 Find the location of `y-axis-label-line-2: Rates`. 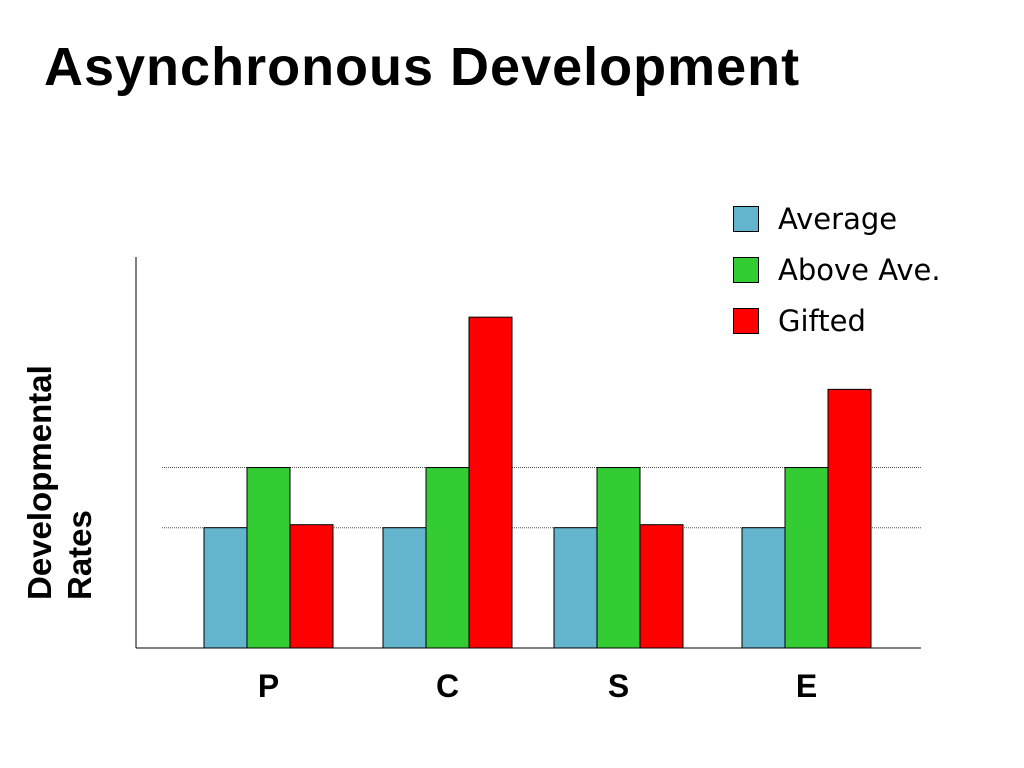

y-axis-label-line-2: Rates is located at coordinates (79, 555).